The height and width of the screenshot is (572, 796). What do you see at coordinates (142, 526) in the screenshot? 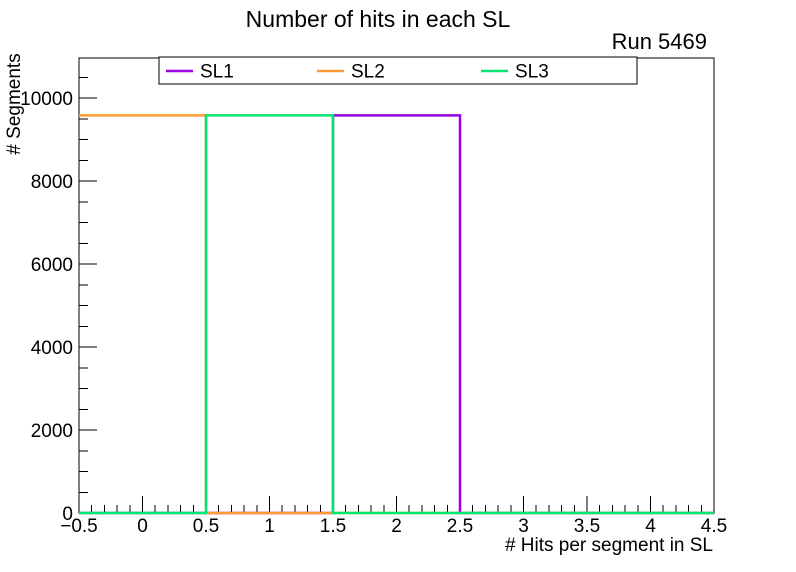
I see `x-tick-label: 0` at bounding box center [142, 526].